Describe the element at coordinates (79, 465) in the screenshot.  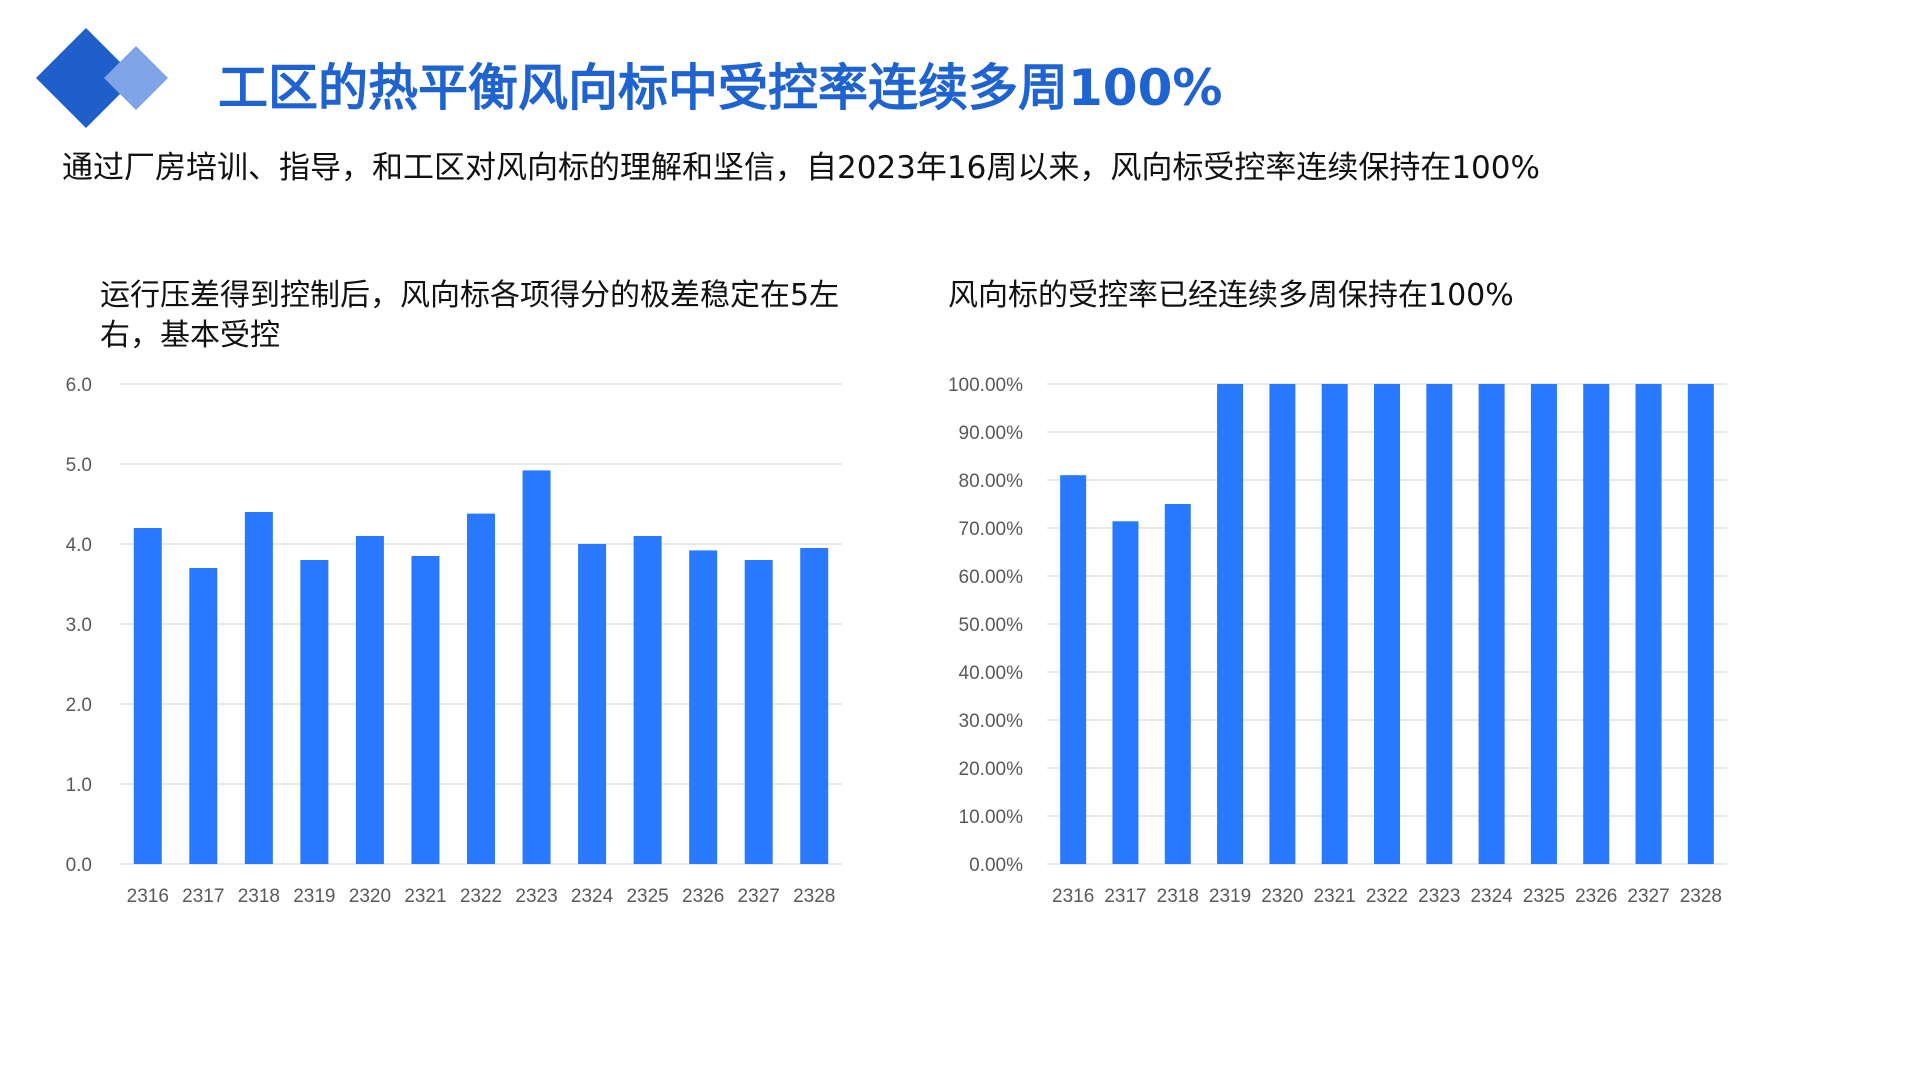
I see `y-tick-label: 5.0` at that location.